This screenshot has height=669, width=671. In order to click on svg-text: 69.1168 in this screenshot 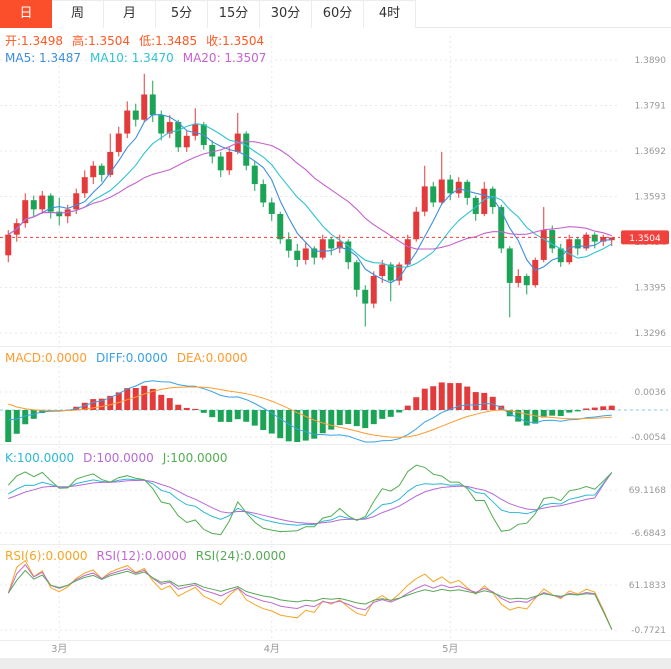, I will do `click(647, 491)`.